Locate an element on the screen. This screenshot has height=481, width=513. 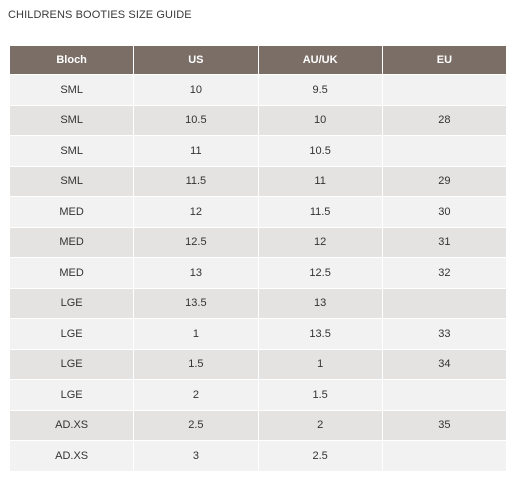
page-title: CHILDRENS BOOTIES SIZE GUIDE is located at coordinates (100, 15).